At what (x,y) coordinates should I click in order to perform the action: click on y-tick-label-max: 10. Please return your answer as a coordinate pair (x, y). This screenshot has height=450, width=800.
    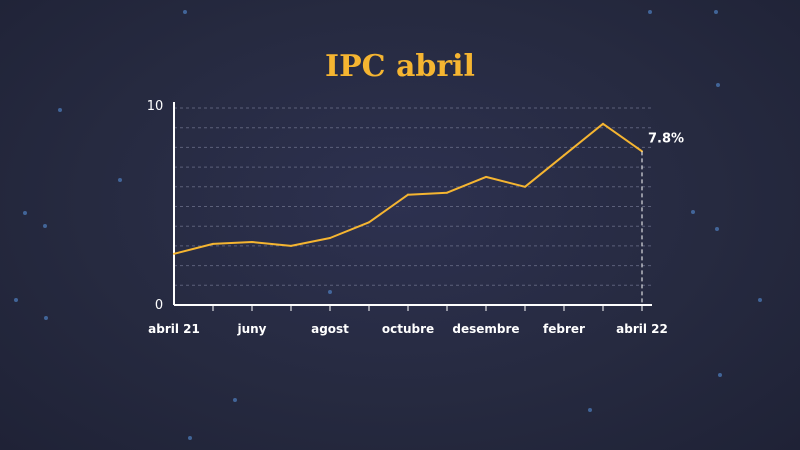
    Looking at the image, I should click on (155, 106).